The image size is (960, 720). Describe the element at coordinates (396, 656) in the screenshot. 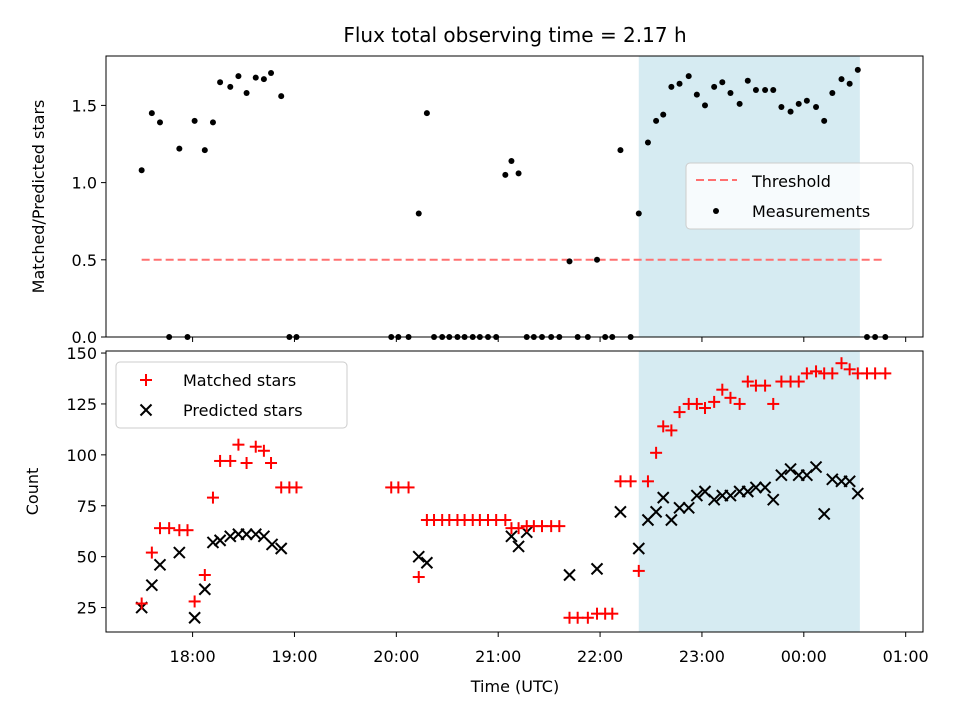

I see `x-tick-label: 20:00` at that location.